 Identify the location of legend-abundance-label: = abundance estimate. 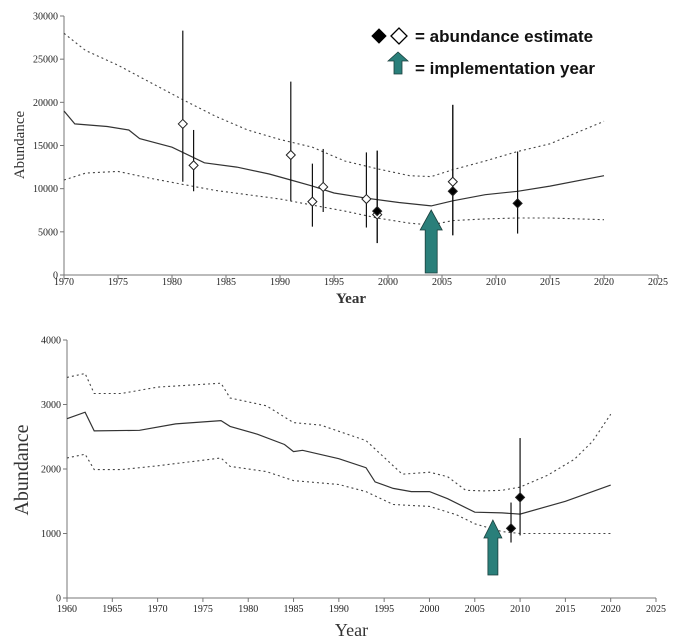
(504, 36).